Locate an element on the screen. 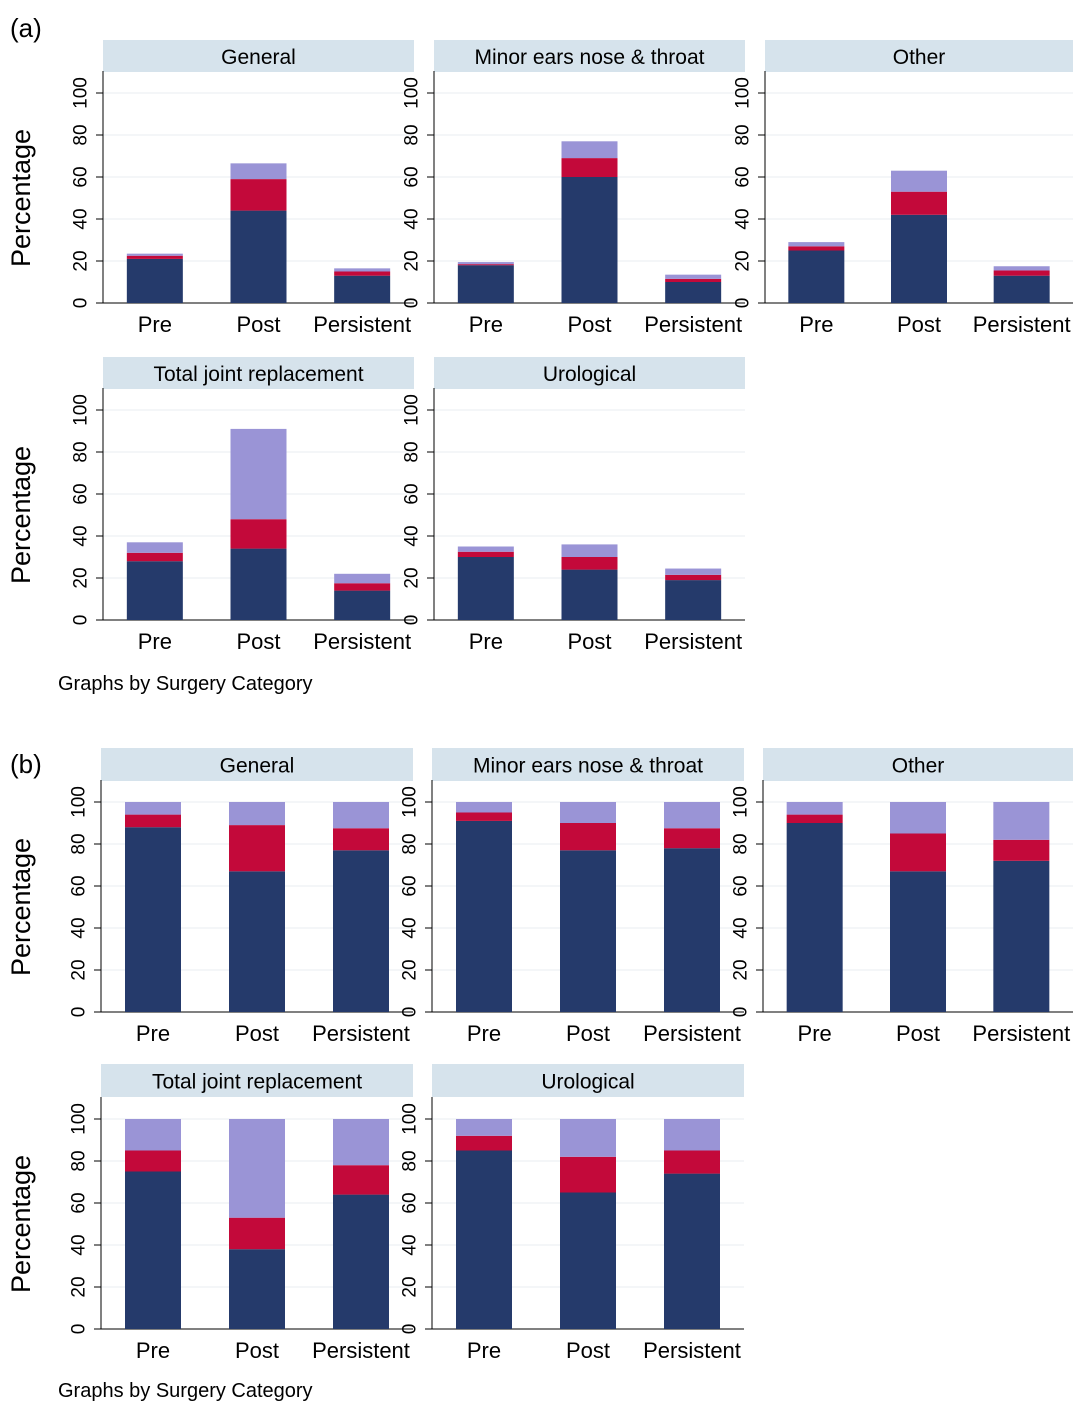  bar-persistent-middle is located at coordinates (362, 587).